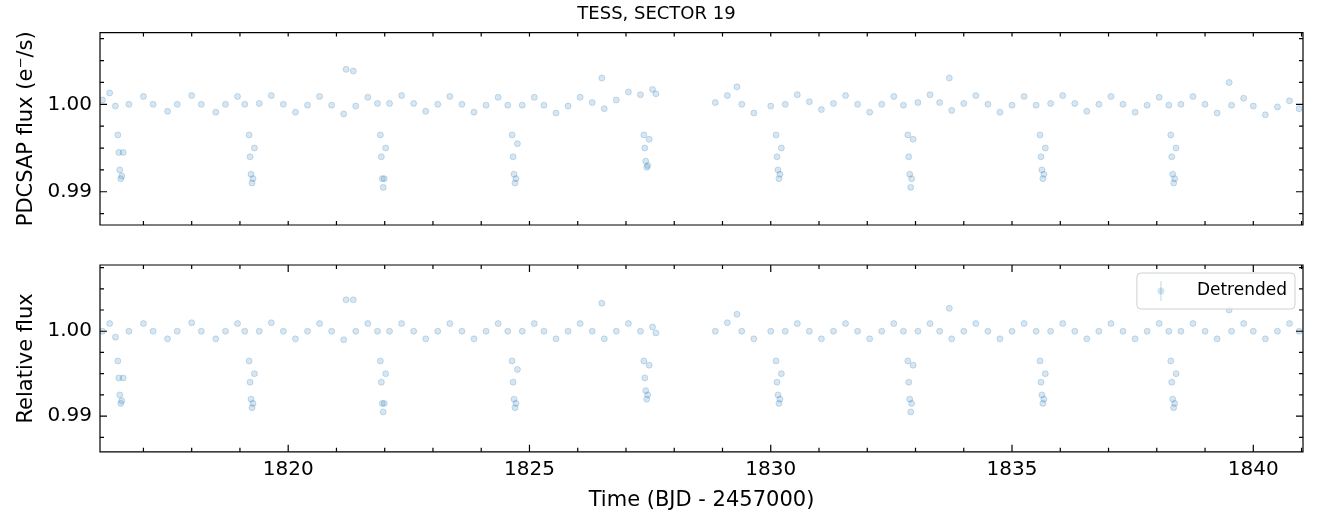 This screenshot has height=521, width=1317. I want to click on x-tick-label: 1835, so click(1012, 468).